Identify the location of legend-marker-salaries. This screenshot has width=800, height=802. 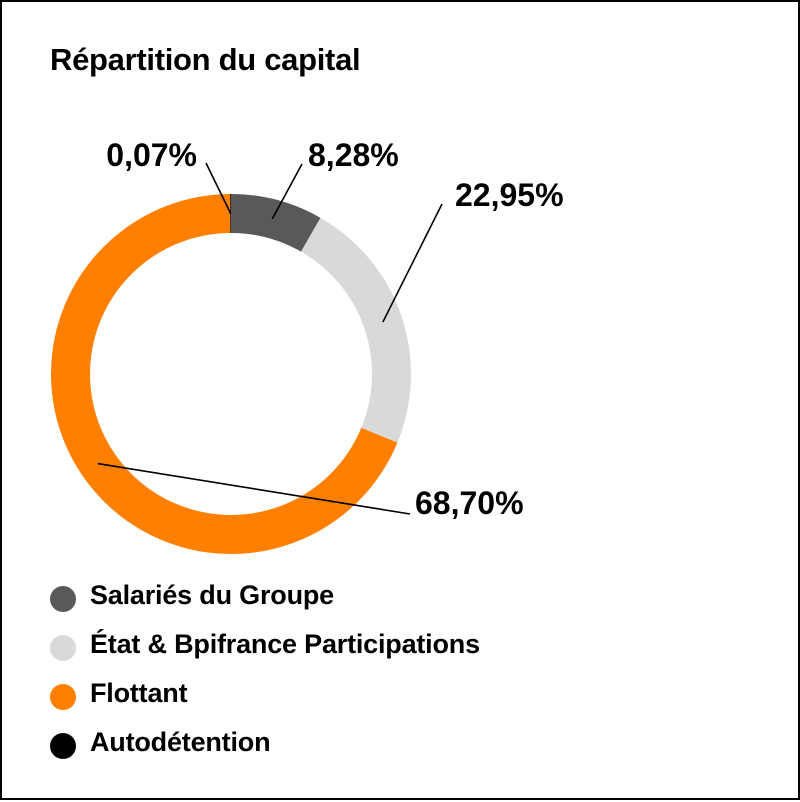
(63, 599).